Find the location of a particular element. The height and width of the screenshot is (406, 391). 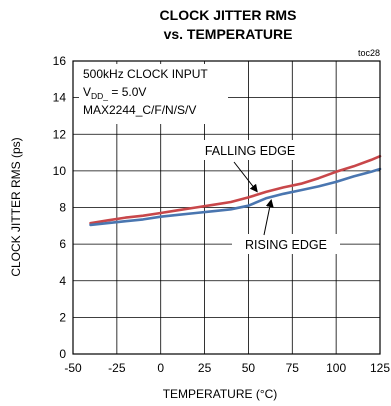

y-tick-labels: 0 2 4 6 8 10 12 14 16 is located at coordinates (60, 207).